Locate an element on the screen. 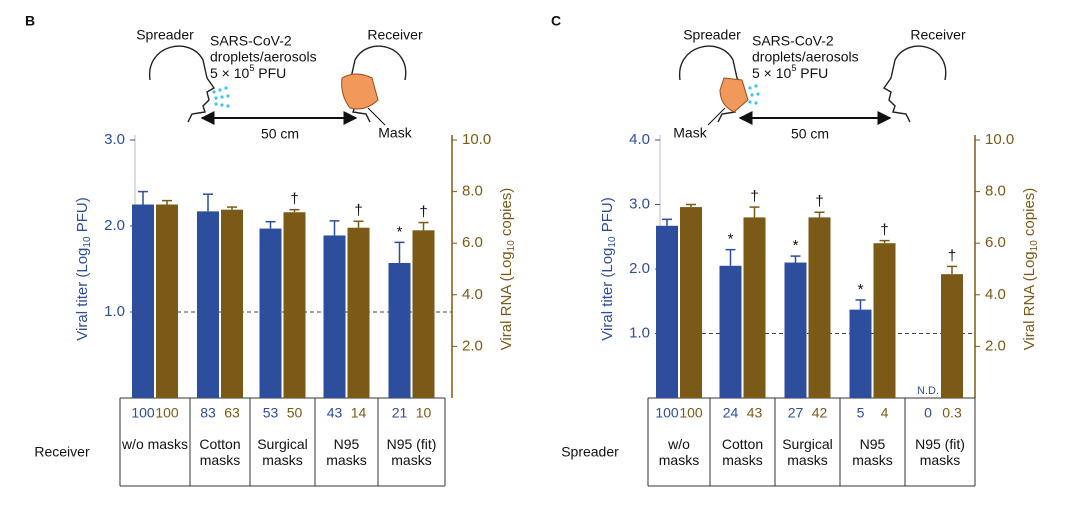 This screenshot has height=510, width=1080. percent-label: 14 is located at coordinates (359, 413).